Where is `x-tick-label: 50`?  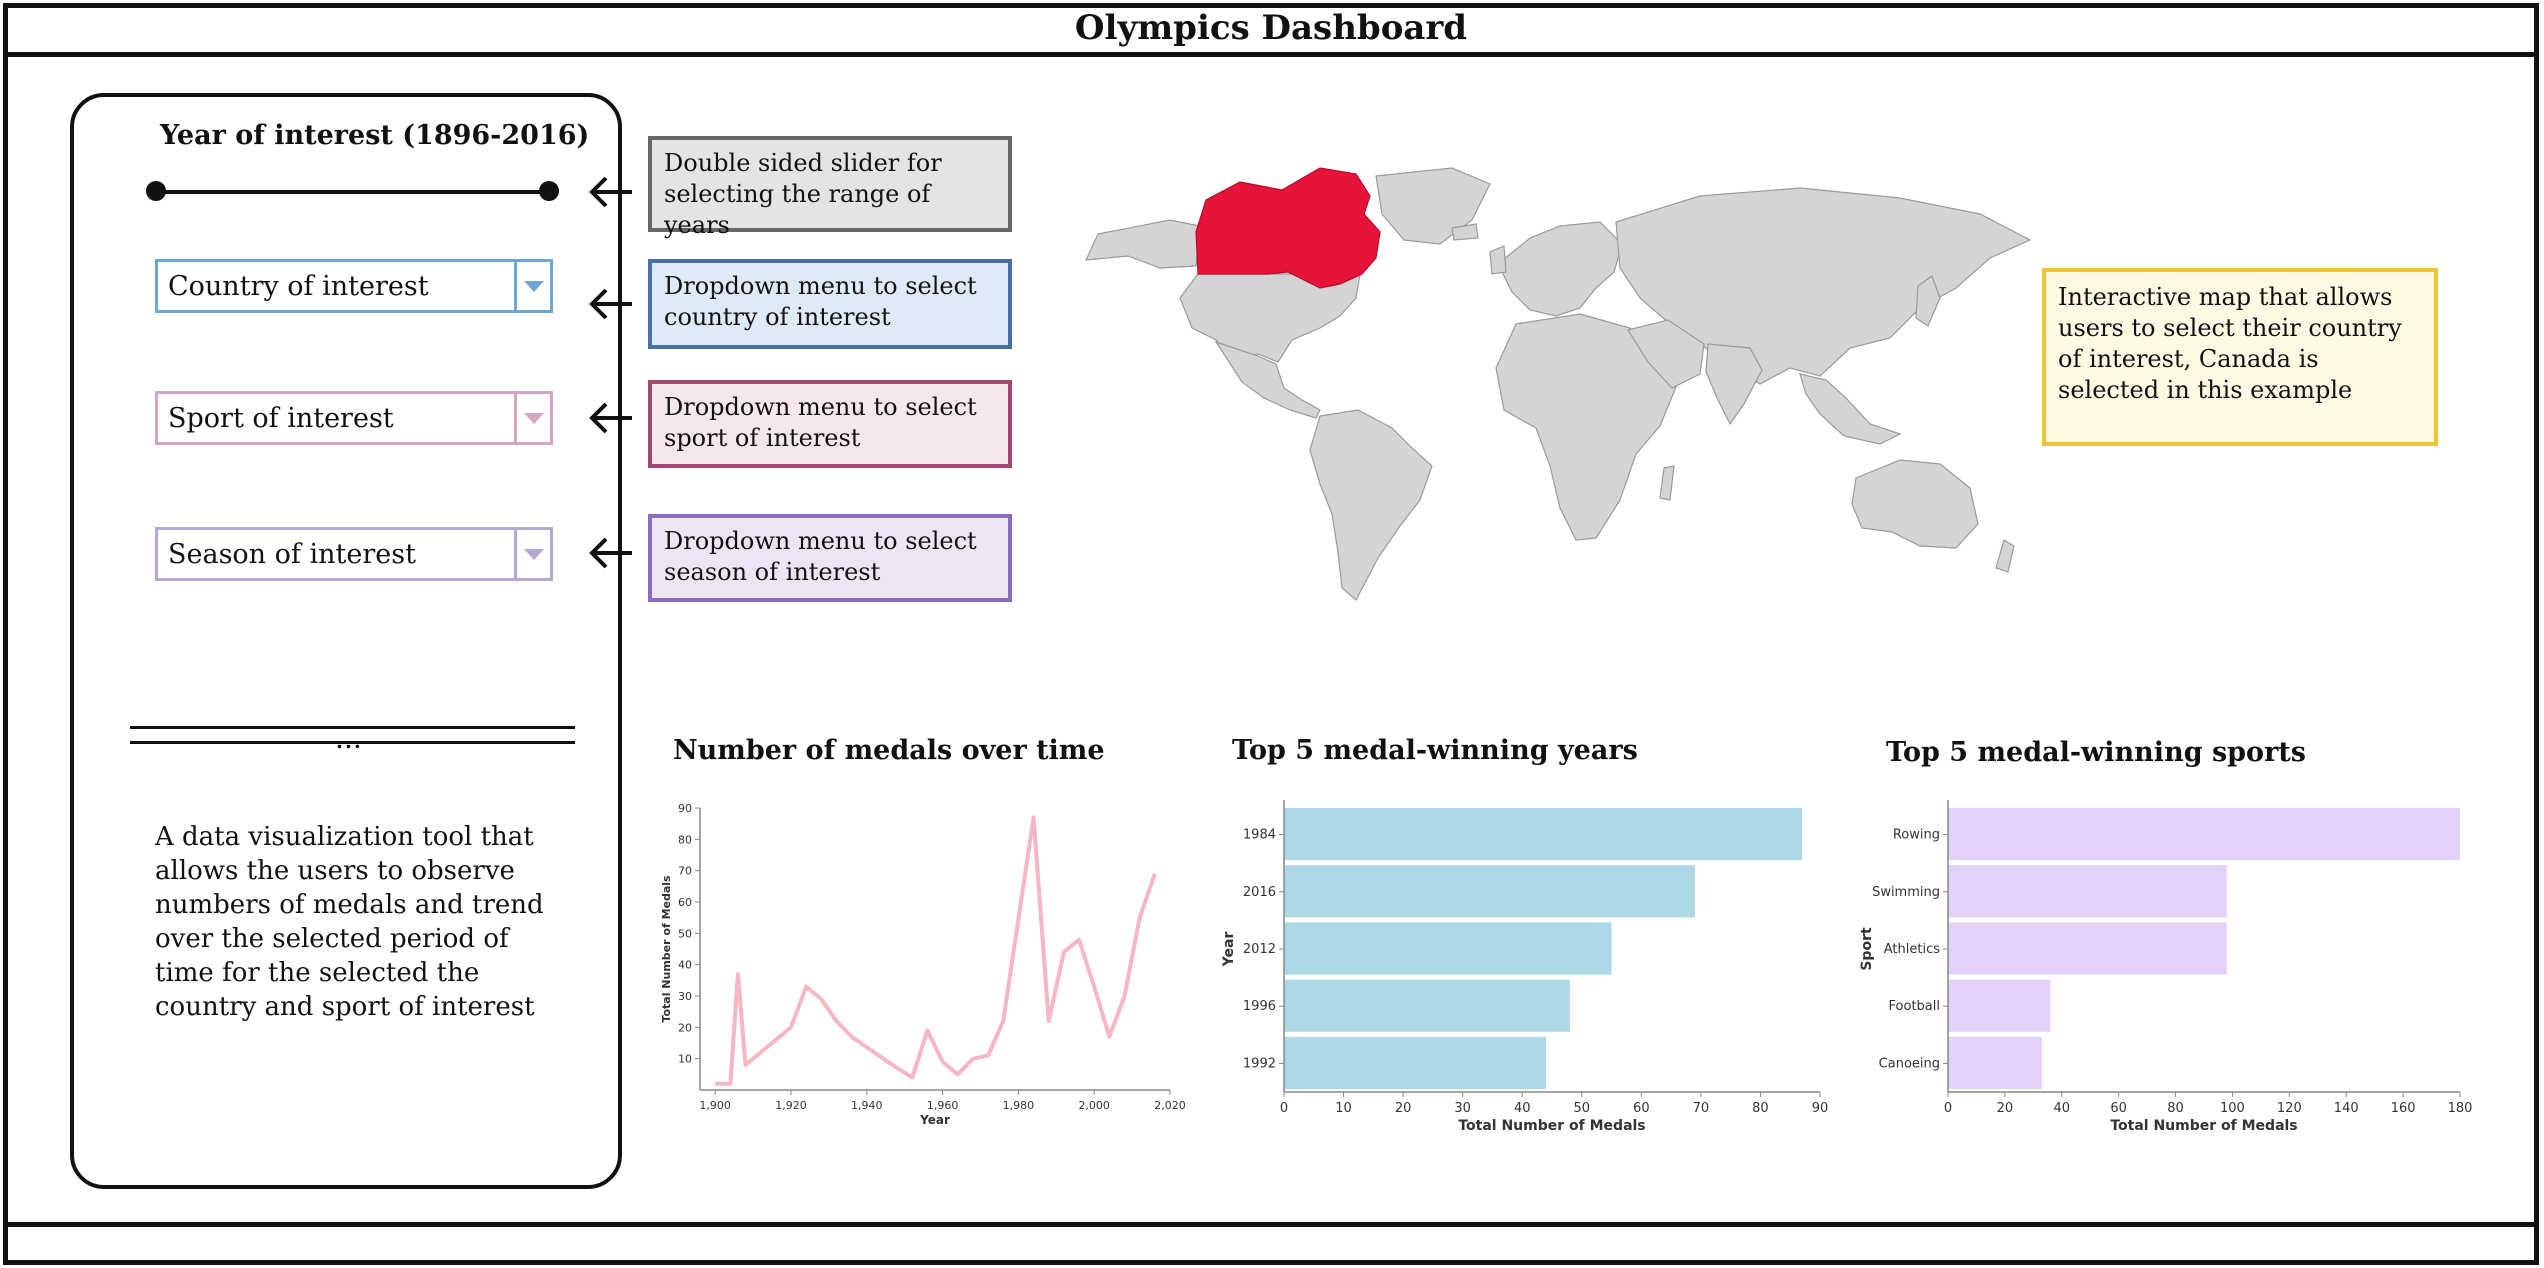 x-tick-label: 50 is located at coordinates (1582, 1108).